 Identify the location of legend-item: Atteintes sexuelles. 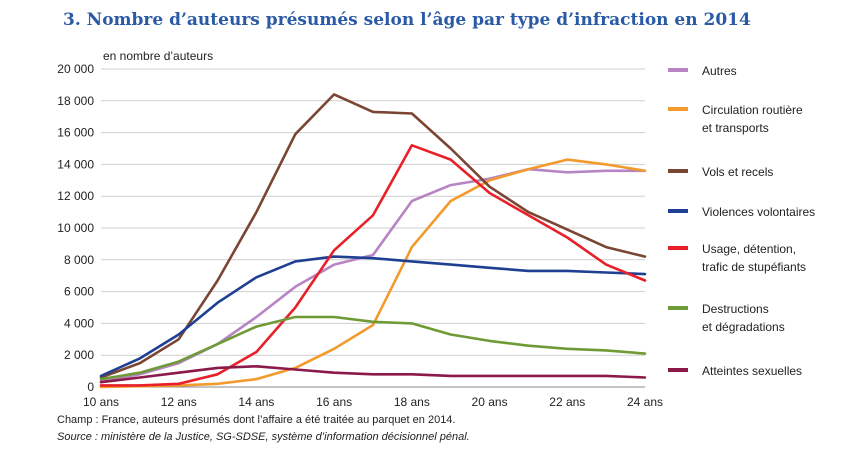
(752, 371).